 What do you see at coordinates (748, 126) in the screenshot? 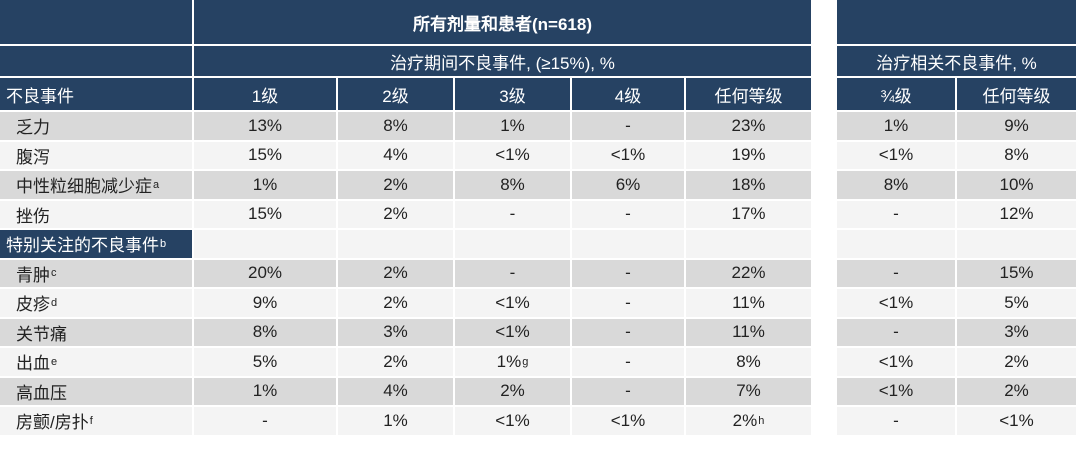
I see `value-cell: 23%` at bounding box center [748, 126].